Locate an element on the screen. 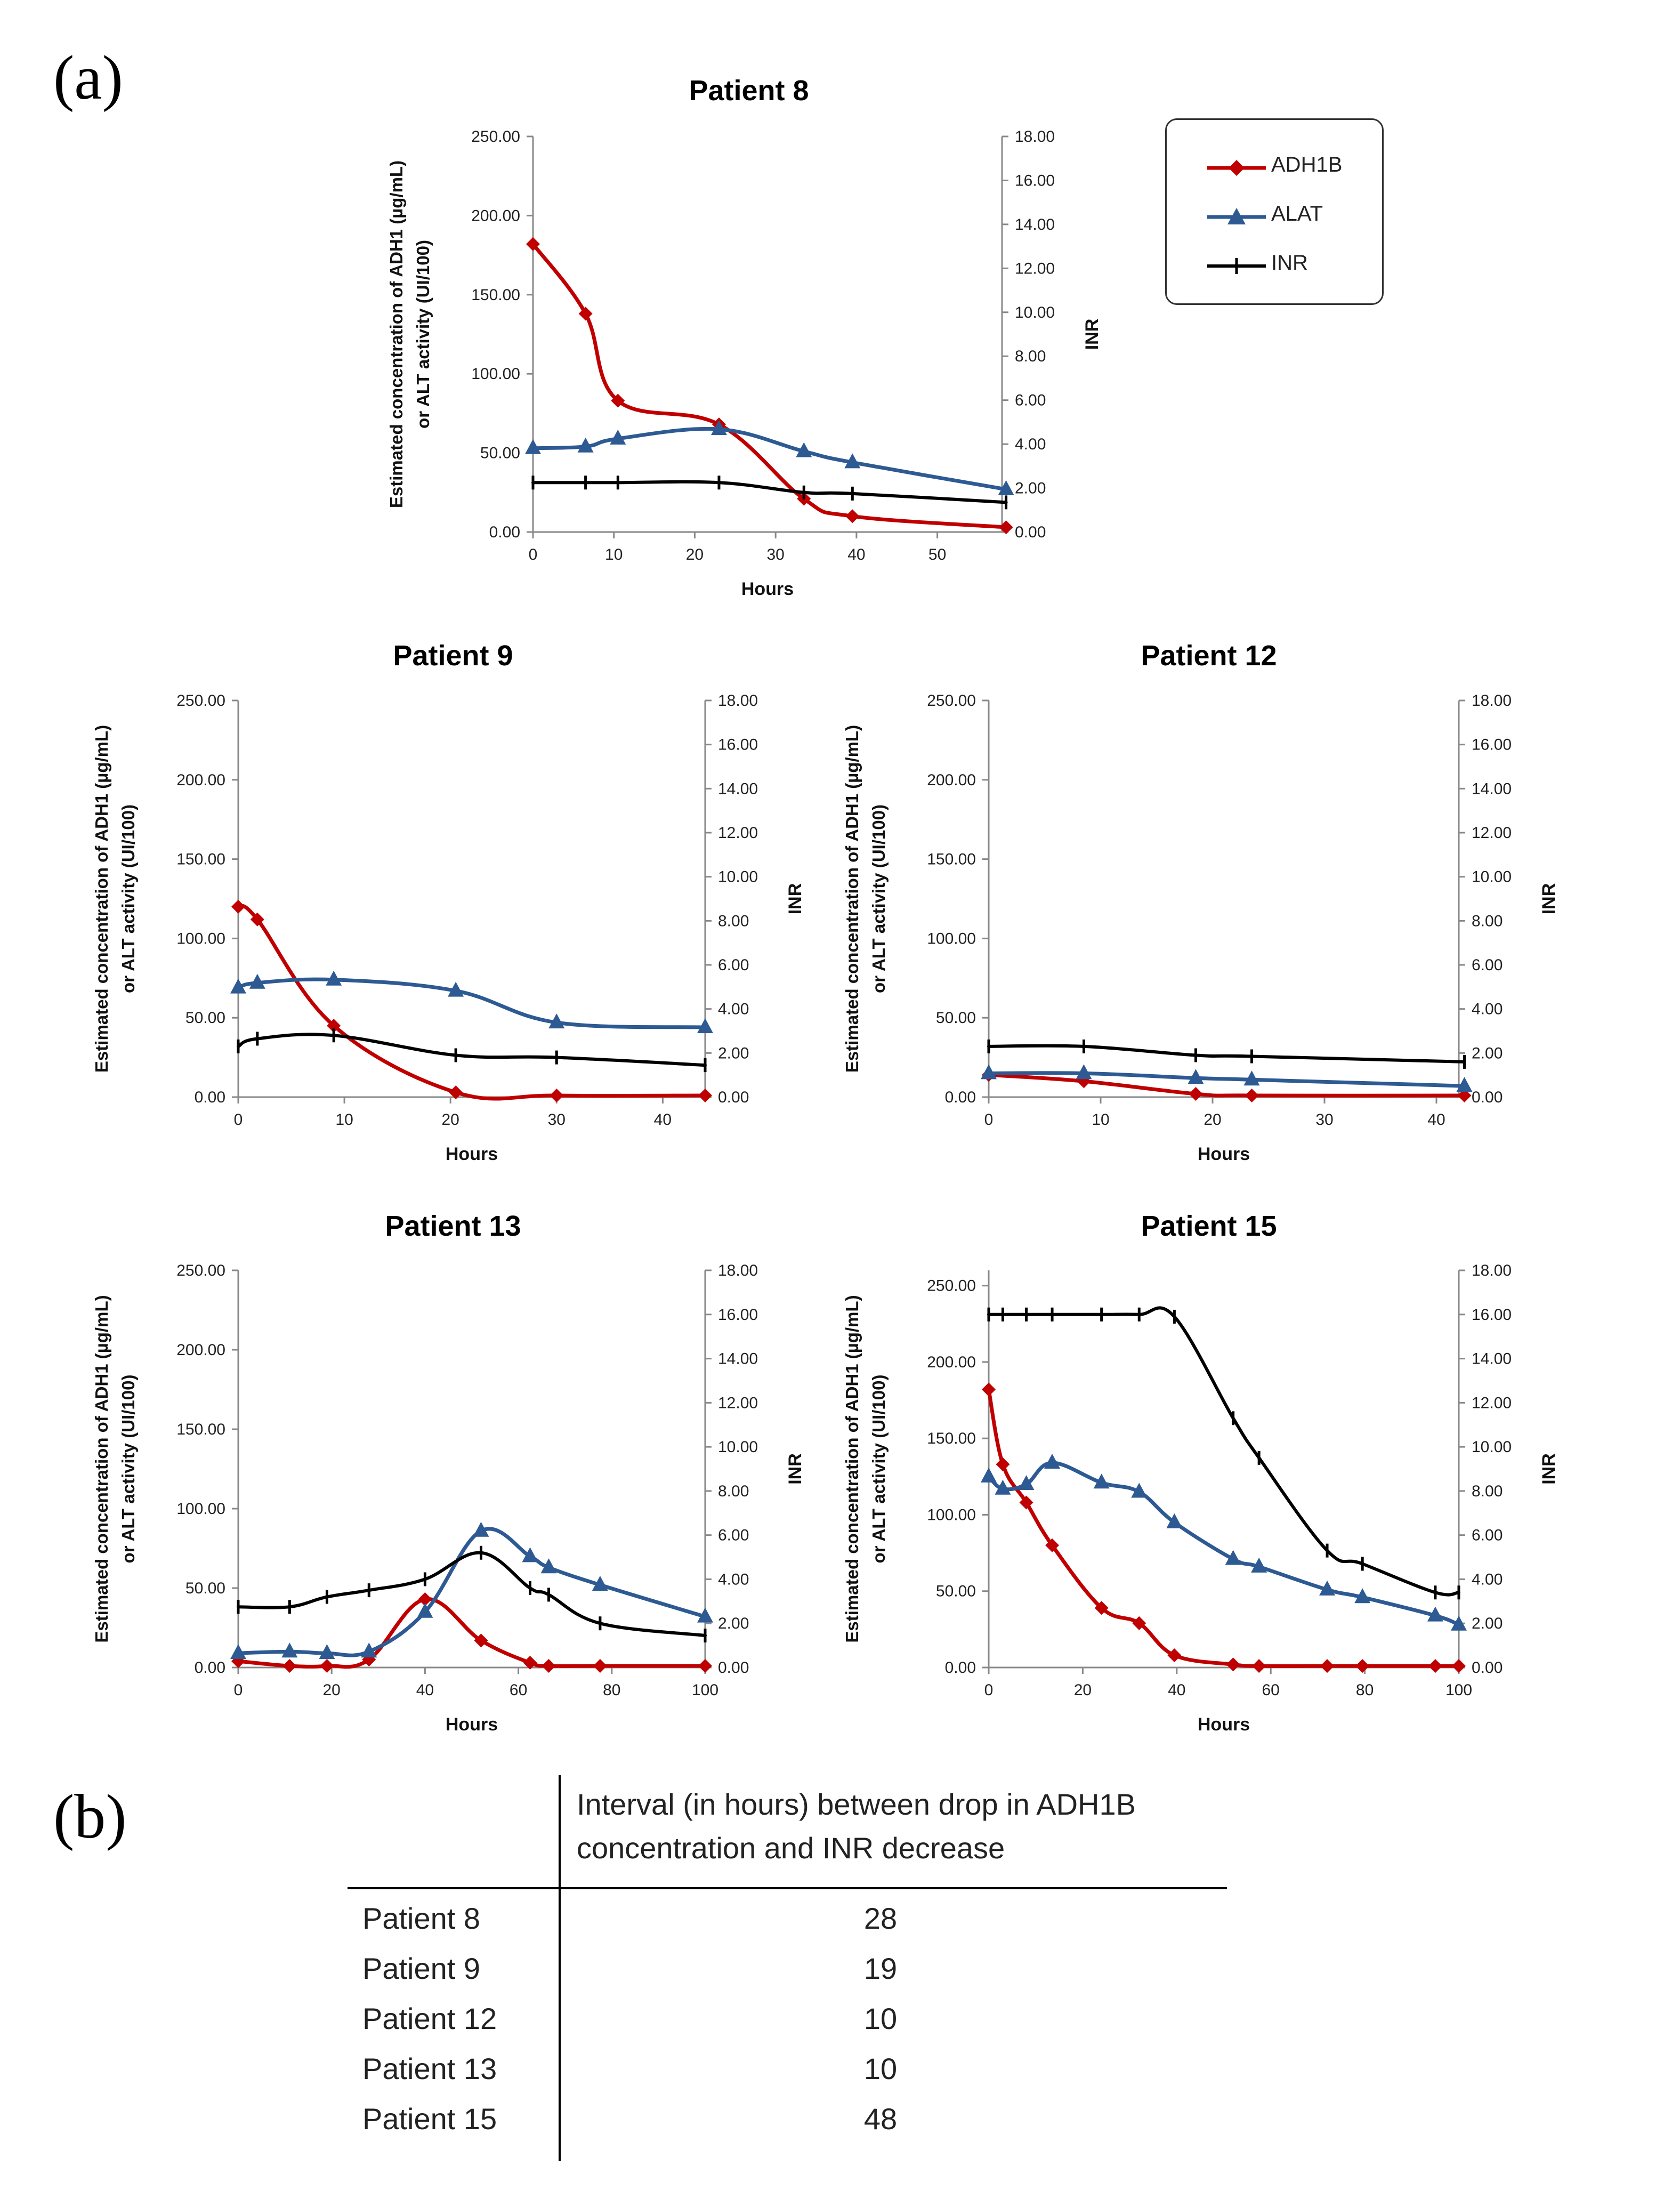  x-tick-label: 80 is located at coordinates (1365, 1690).